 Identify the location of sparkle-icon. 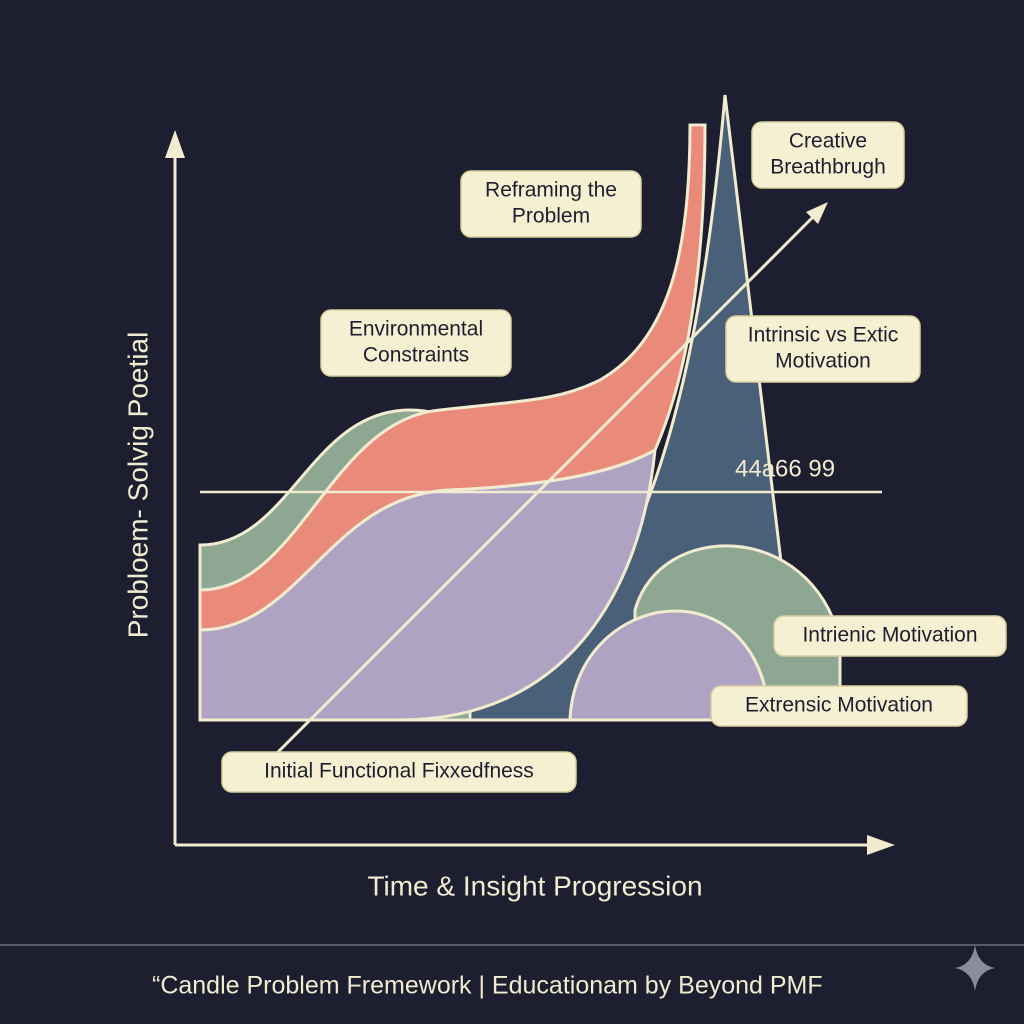
(975, 968).